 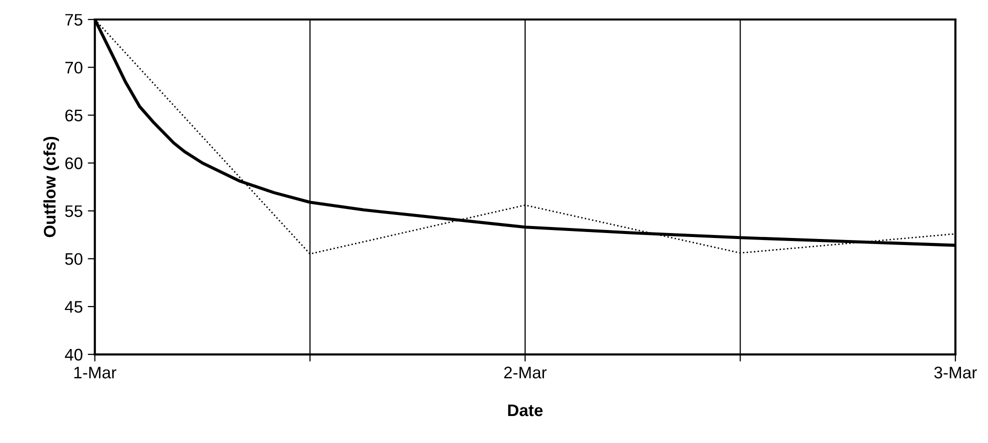 I want to click on y-tick-label: 45, so click(x=73, y=307).